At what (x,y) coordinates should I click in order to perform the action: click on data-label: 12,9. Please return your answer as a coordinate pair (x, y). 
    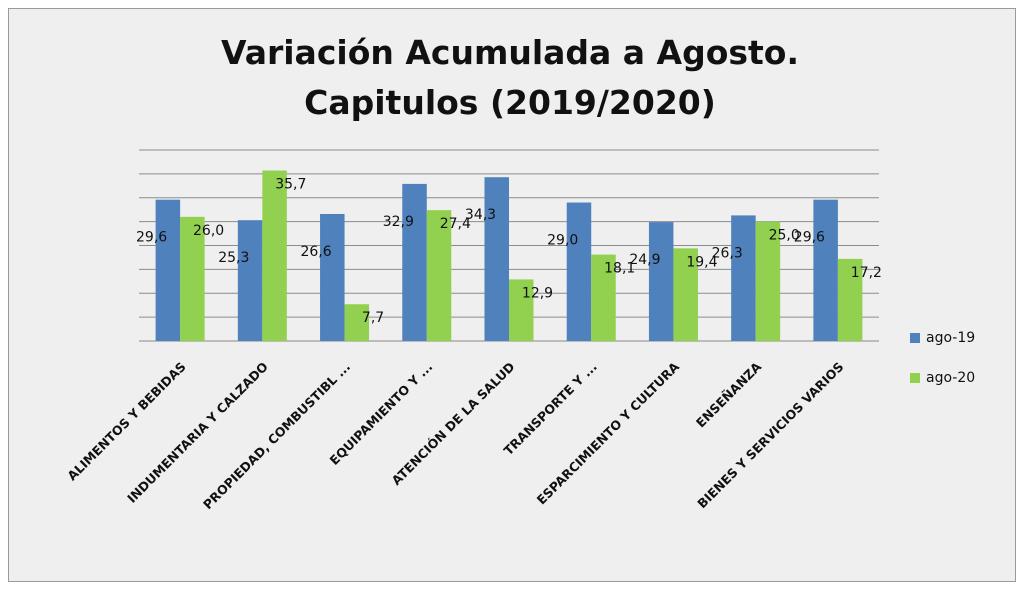
    Looking at the image, I should click on (537, 293).